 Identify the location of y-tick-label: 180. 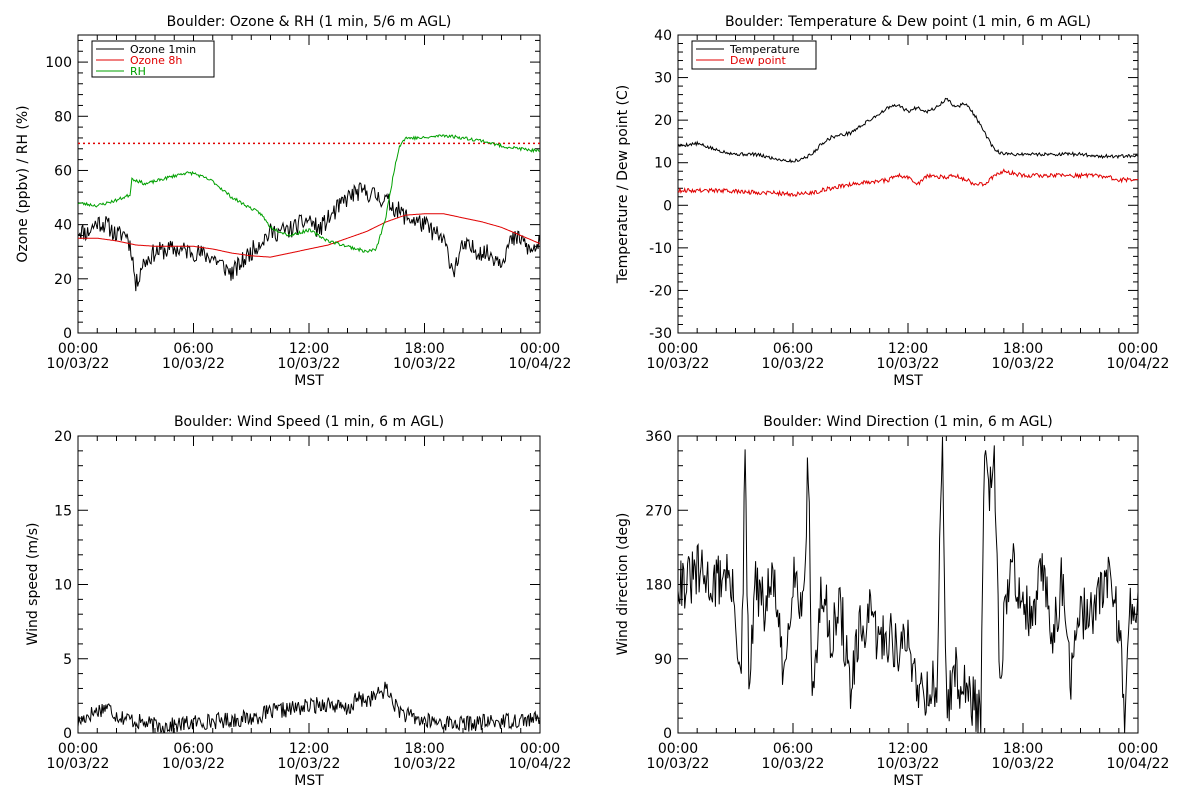
(658, 586).